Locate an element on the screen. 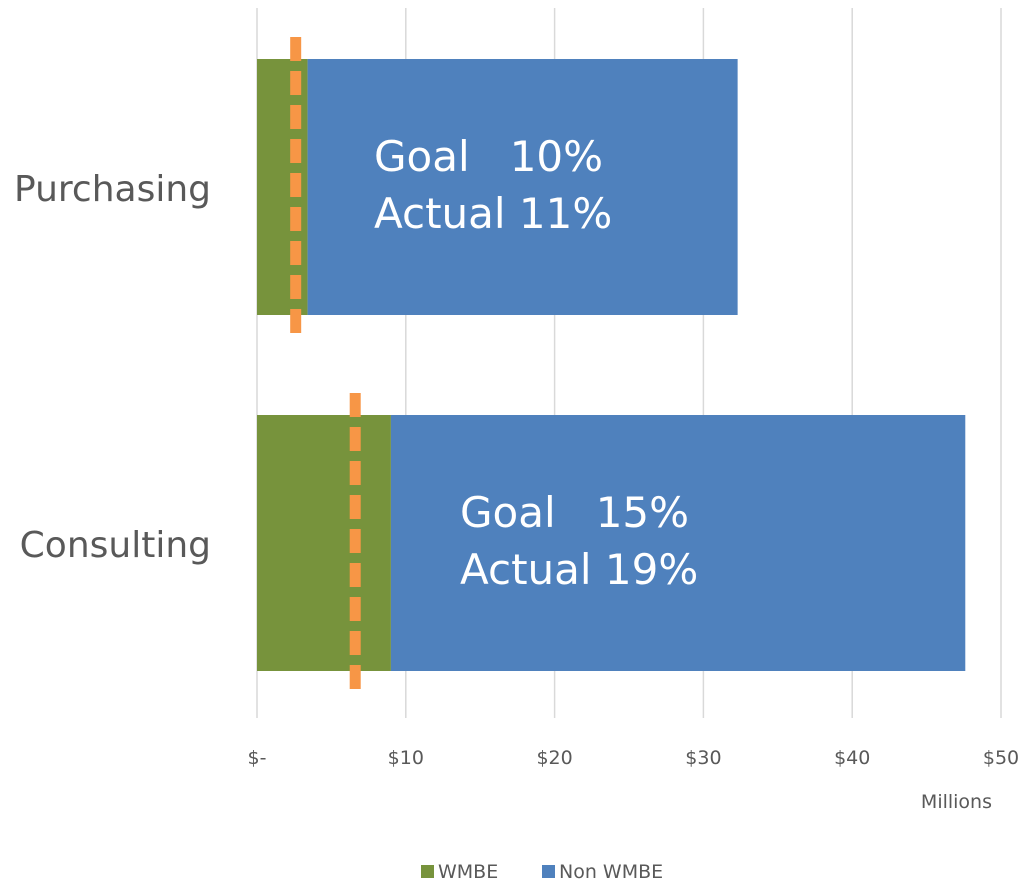 The height and width of the screenshot is (887, 1034). bar-non-wmbe is located at coordinates (522, 187).